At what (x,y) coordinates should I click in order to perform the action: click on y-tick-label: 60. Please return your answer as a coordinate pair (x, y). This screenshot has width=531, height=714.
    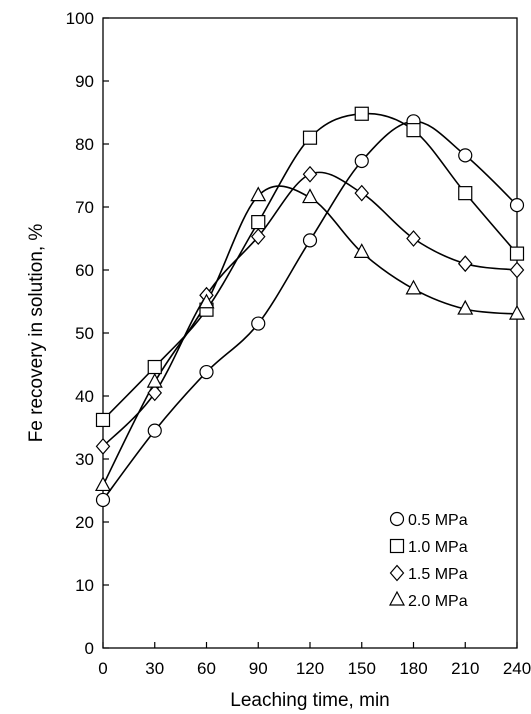
    Looking at the image, I should click on (84, 270).